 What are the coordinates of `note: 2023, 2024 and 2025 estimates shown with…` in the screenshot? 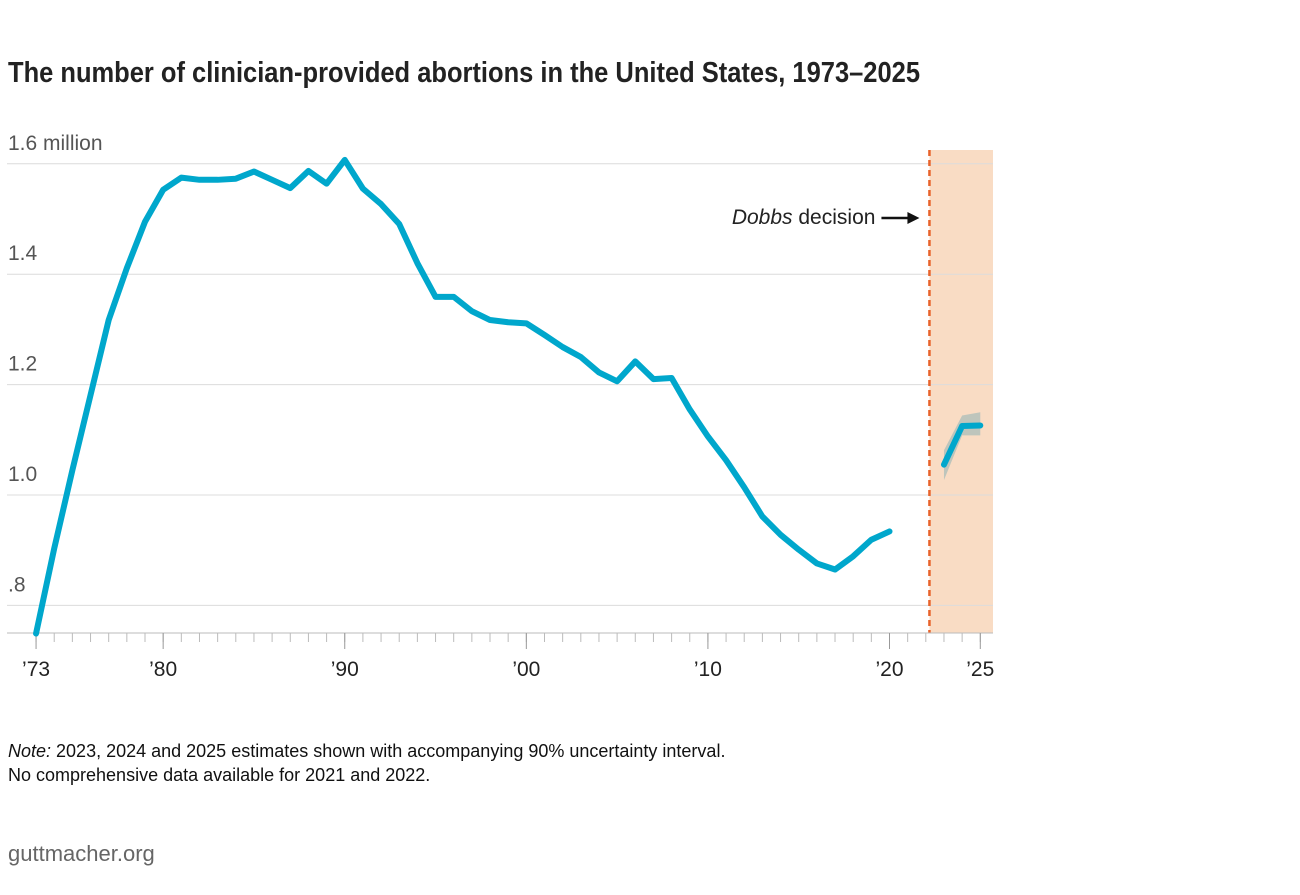 It's located at (390, 751).